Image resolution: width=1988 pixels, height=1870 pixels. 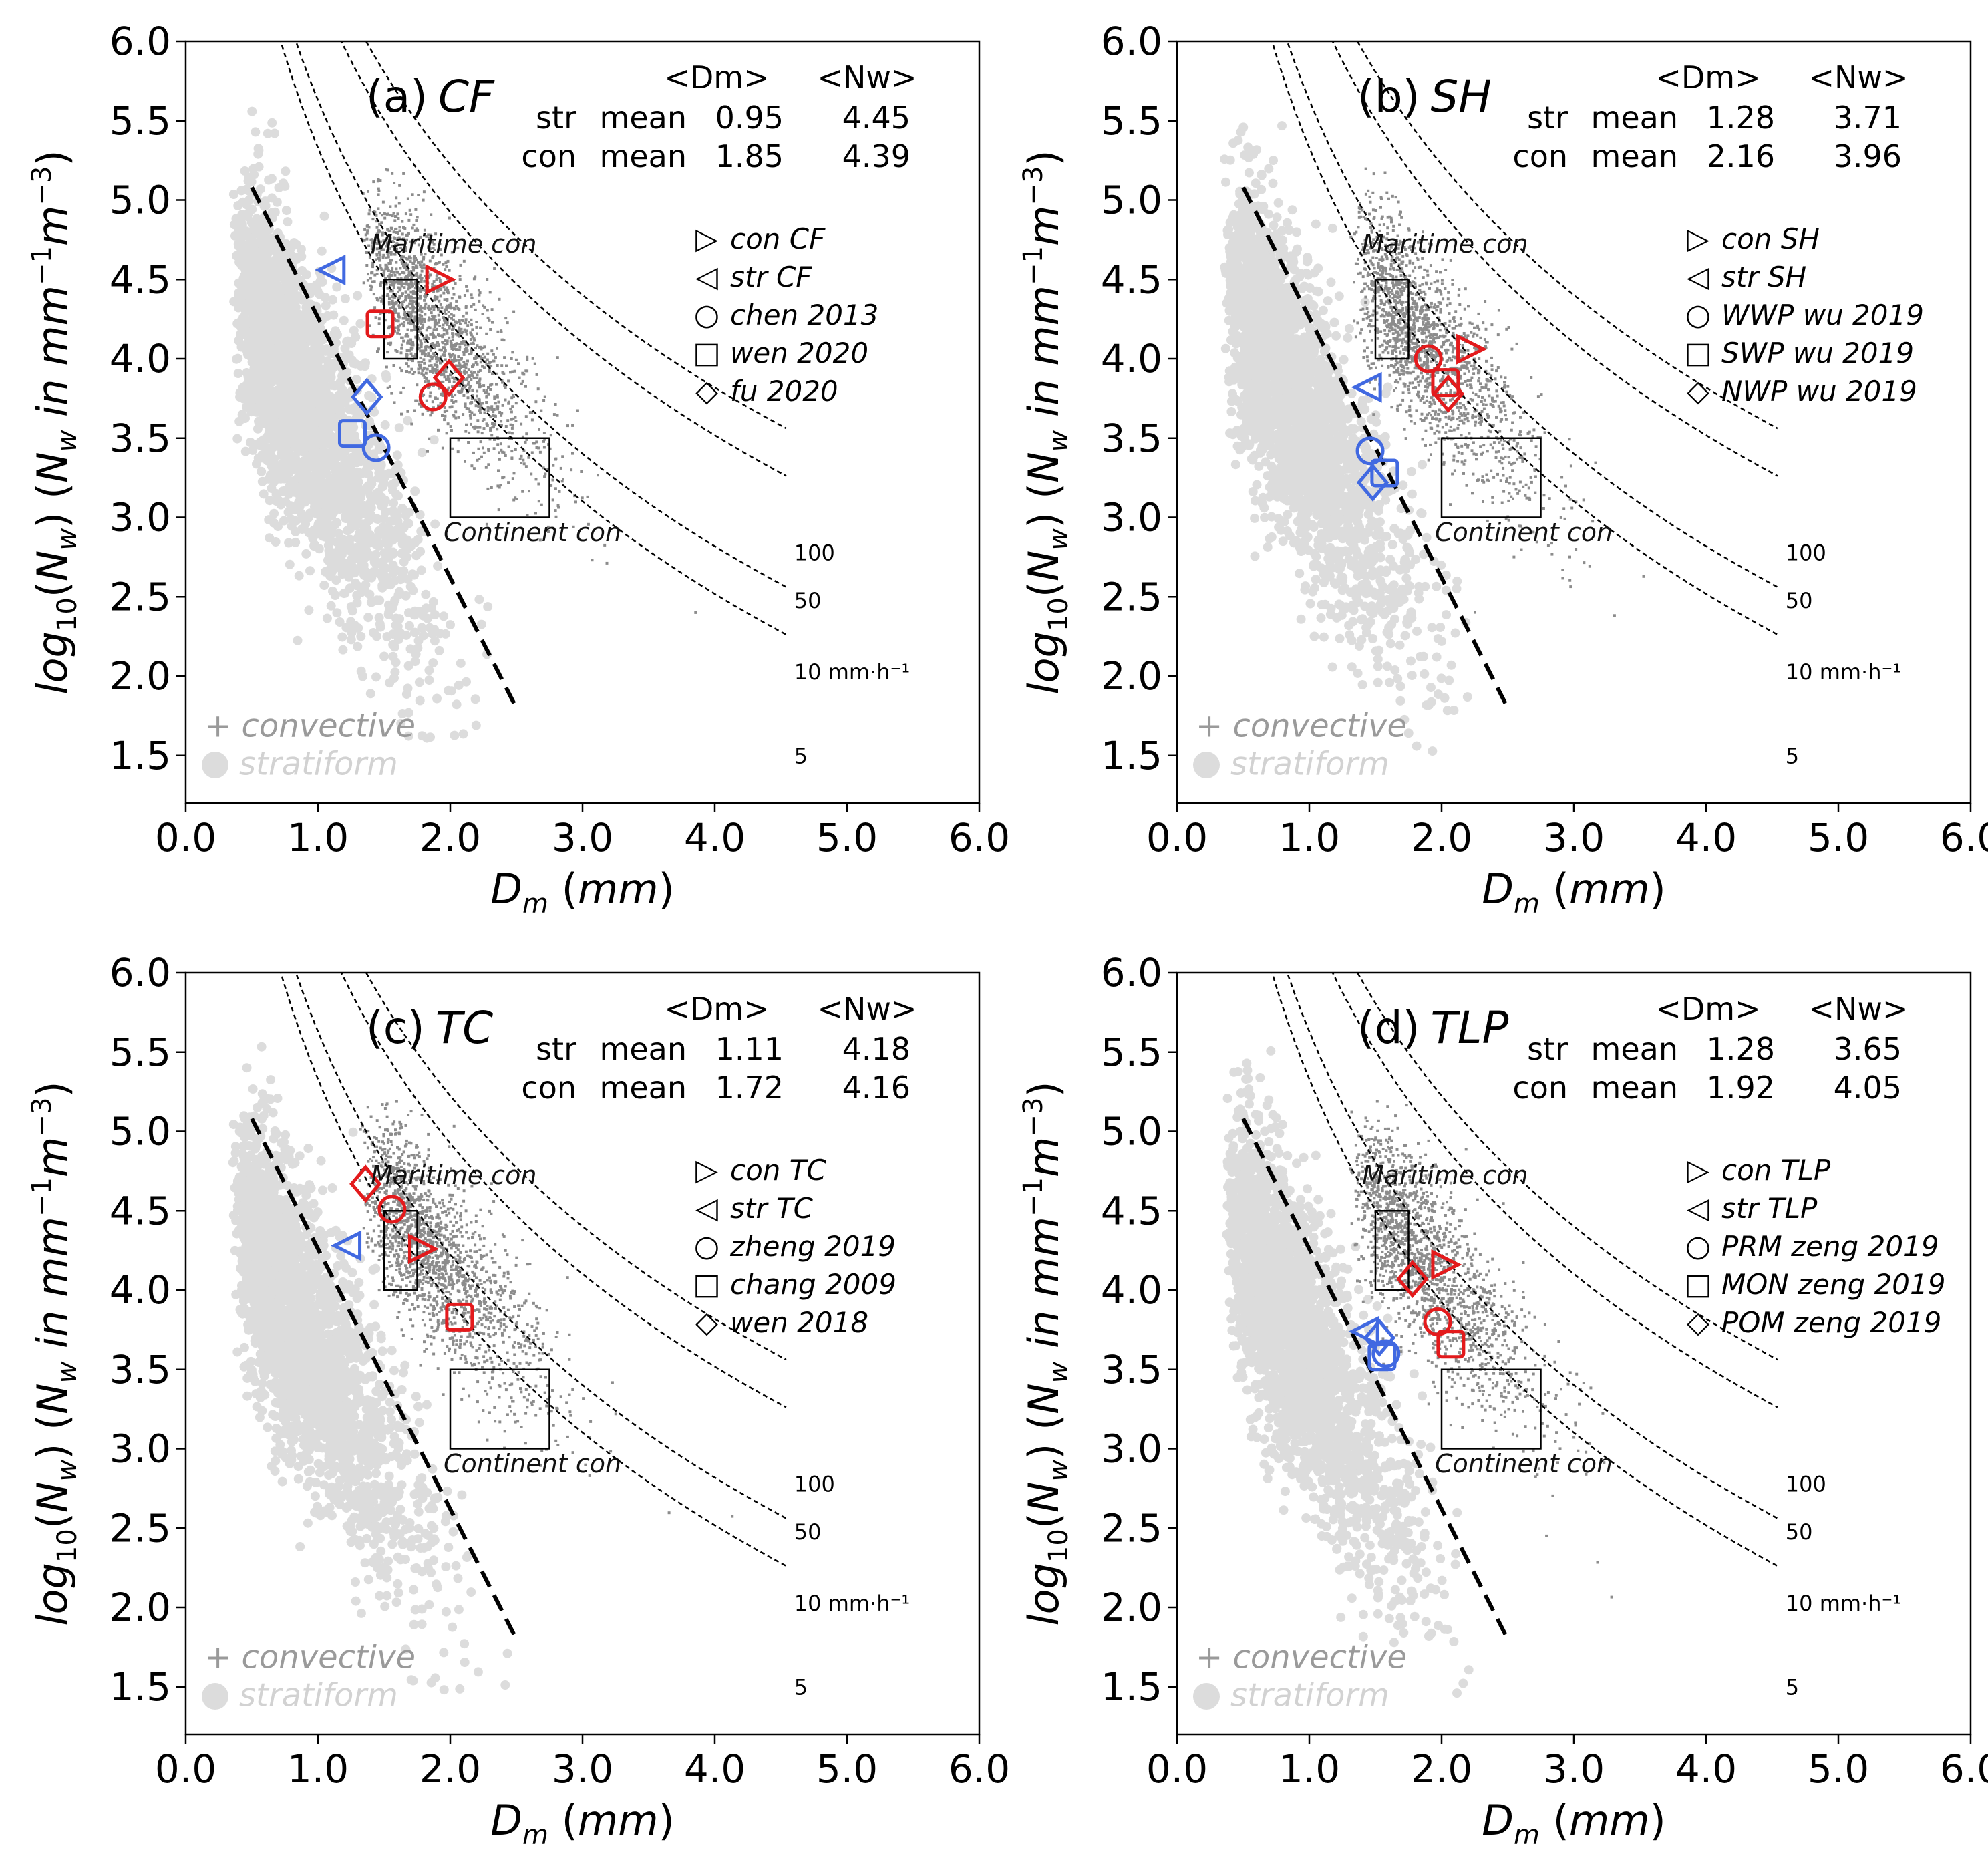 I want to click on convective-scatter, so click(x=1497, y=392).